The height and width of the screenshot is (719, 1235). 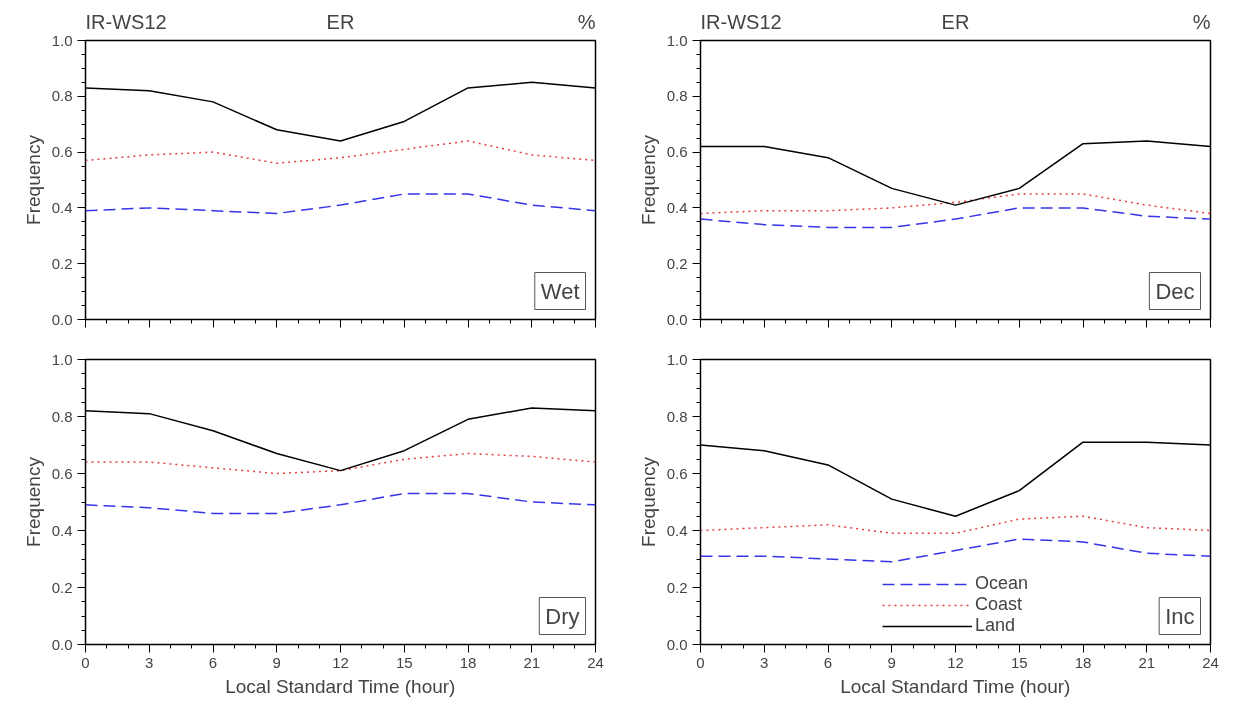 What do you see at coordinates (1180, 616) in the screenshot?
I see `annotation: Inc` at bounding box center [1180, 616].